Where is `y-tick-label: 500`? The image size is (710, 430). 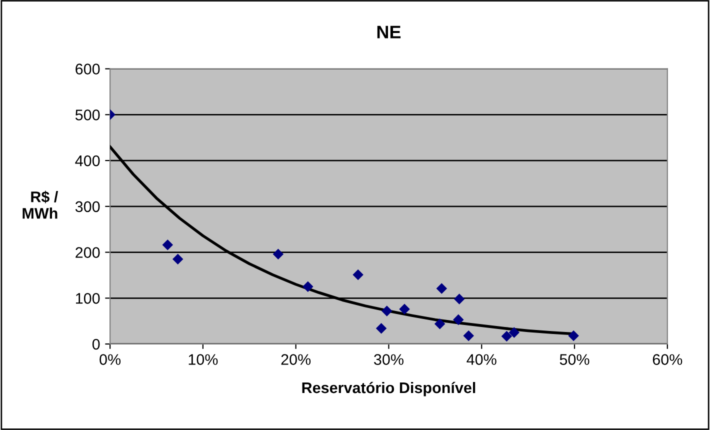
y-tick-label: 500 is located at coordinates (87, 115).